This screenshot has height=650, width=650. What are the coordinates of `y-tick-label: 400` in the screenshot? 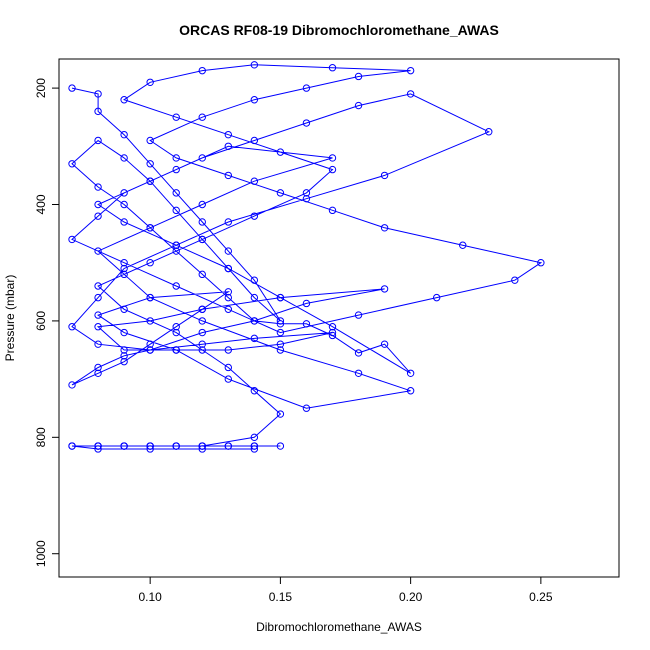 It's located at (41, 204).